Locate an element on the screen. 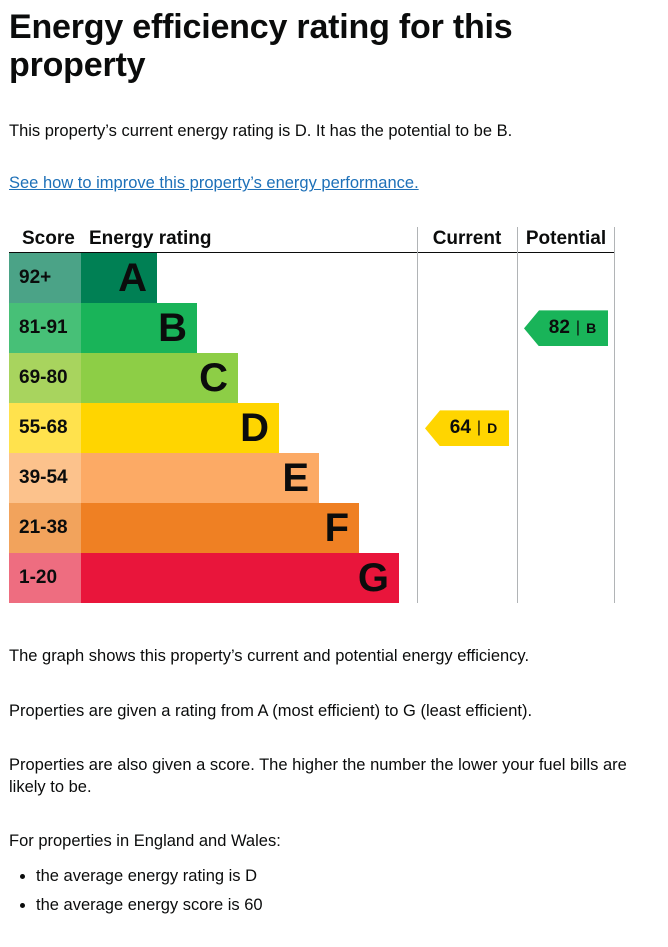 This screenshot has width=668, height=947. band-row-e: 39-54 E is located at coordinates (312, 478).